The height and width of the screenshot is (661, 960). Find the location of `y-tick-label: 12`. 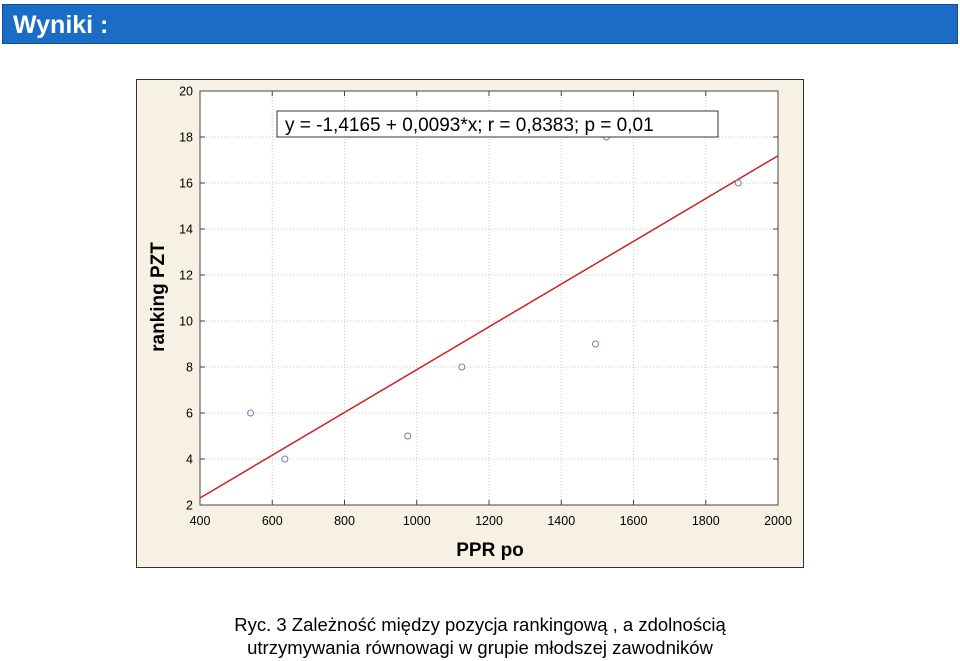

y-tick-label: 12 is located at coordinates (186, 276).